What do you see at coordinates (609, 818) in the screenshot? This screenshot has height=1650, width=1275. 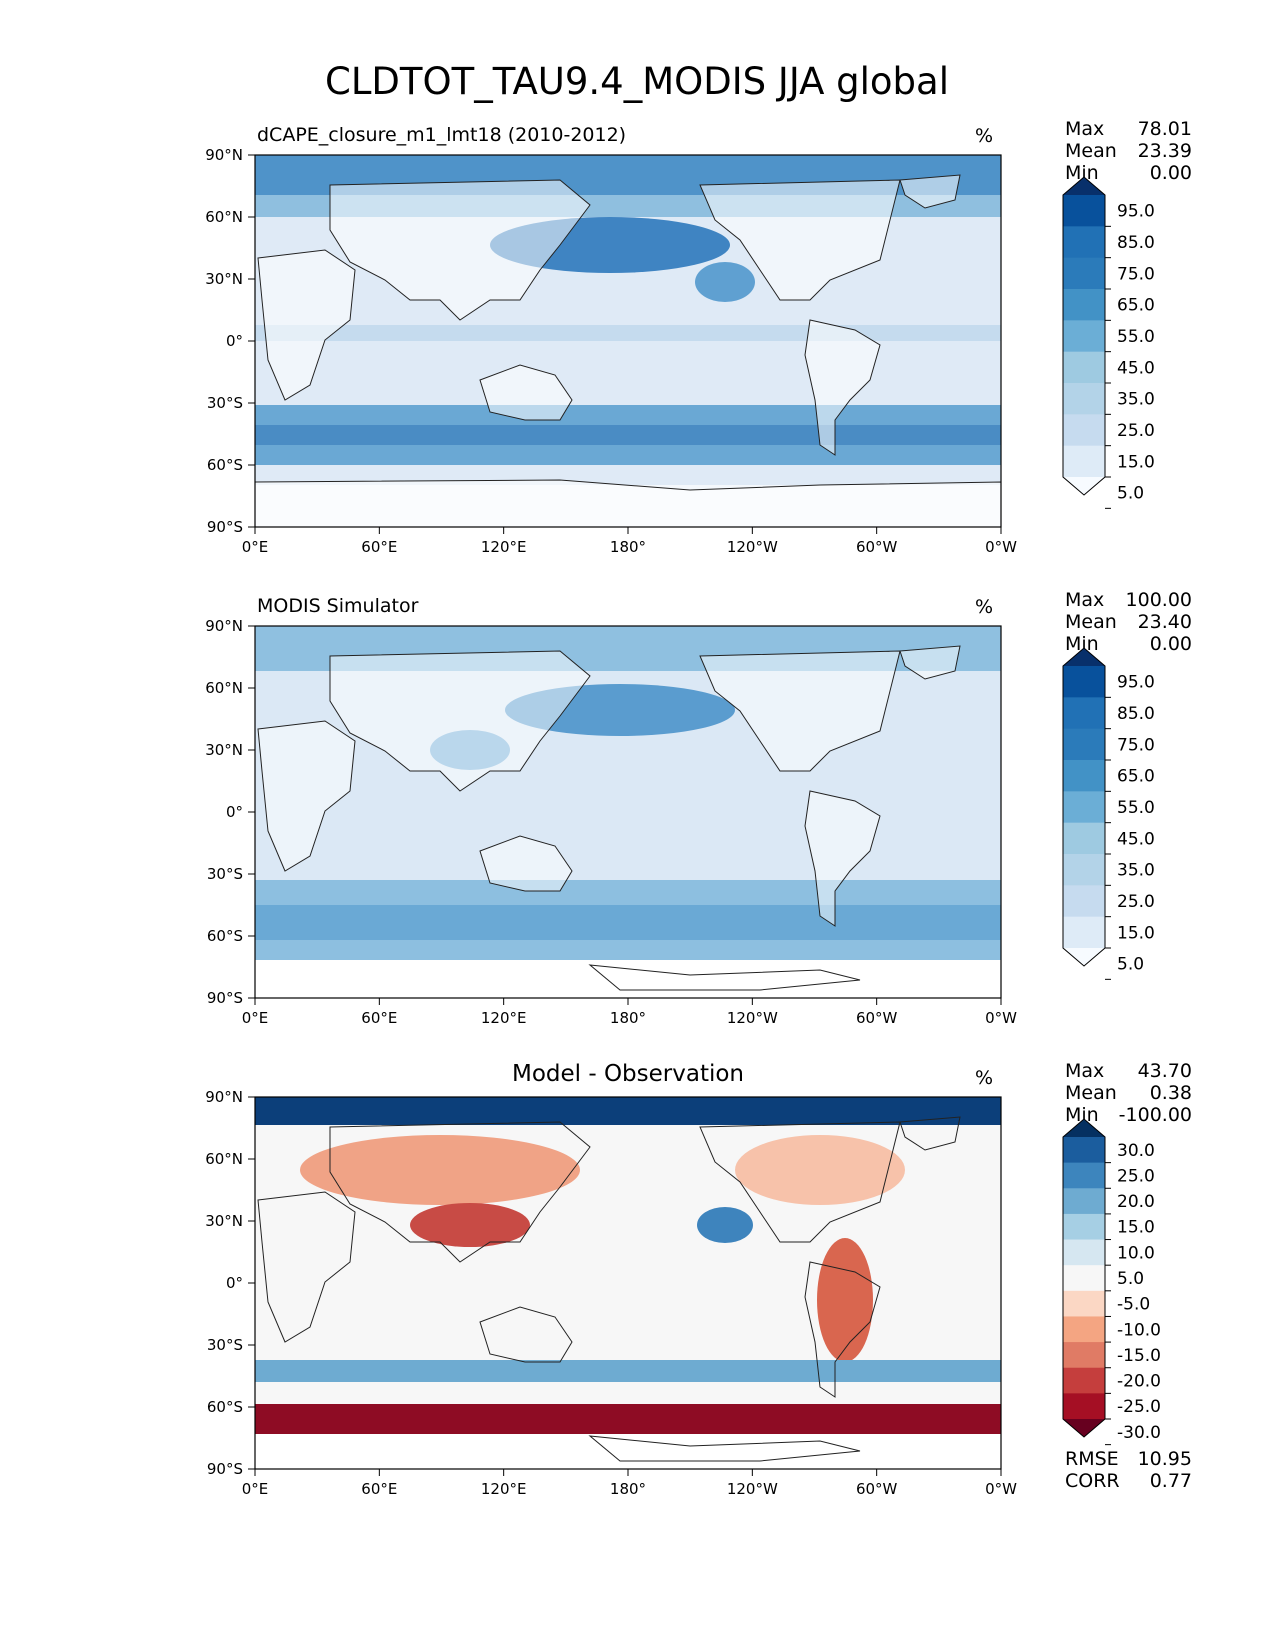 I see `coastlines` at bounding box center [609, 818].